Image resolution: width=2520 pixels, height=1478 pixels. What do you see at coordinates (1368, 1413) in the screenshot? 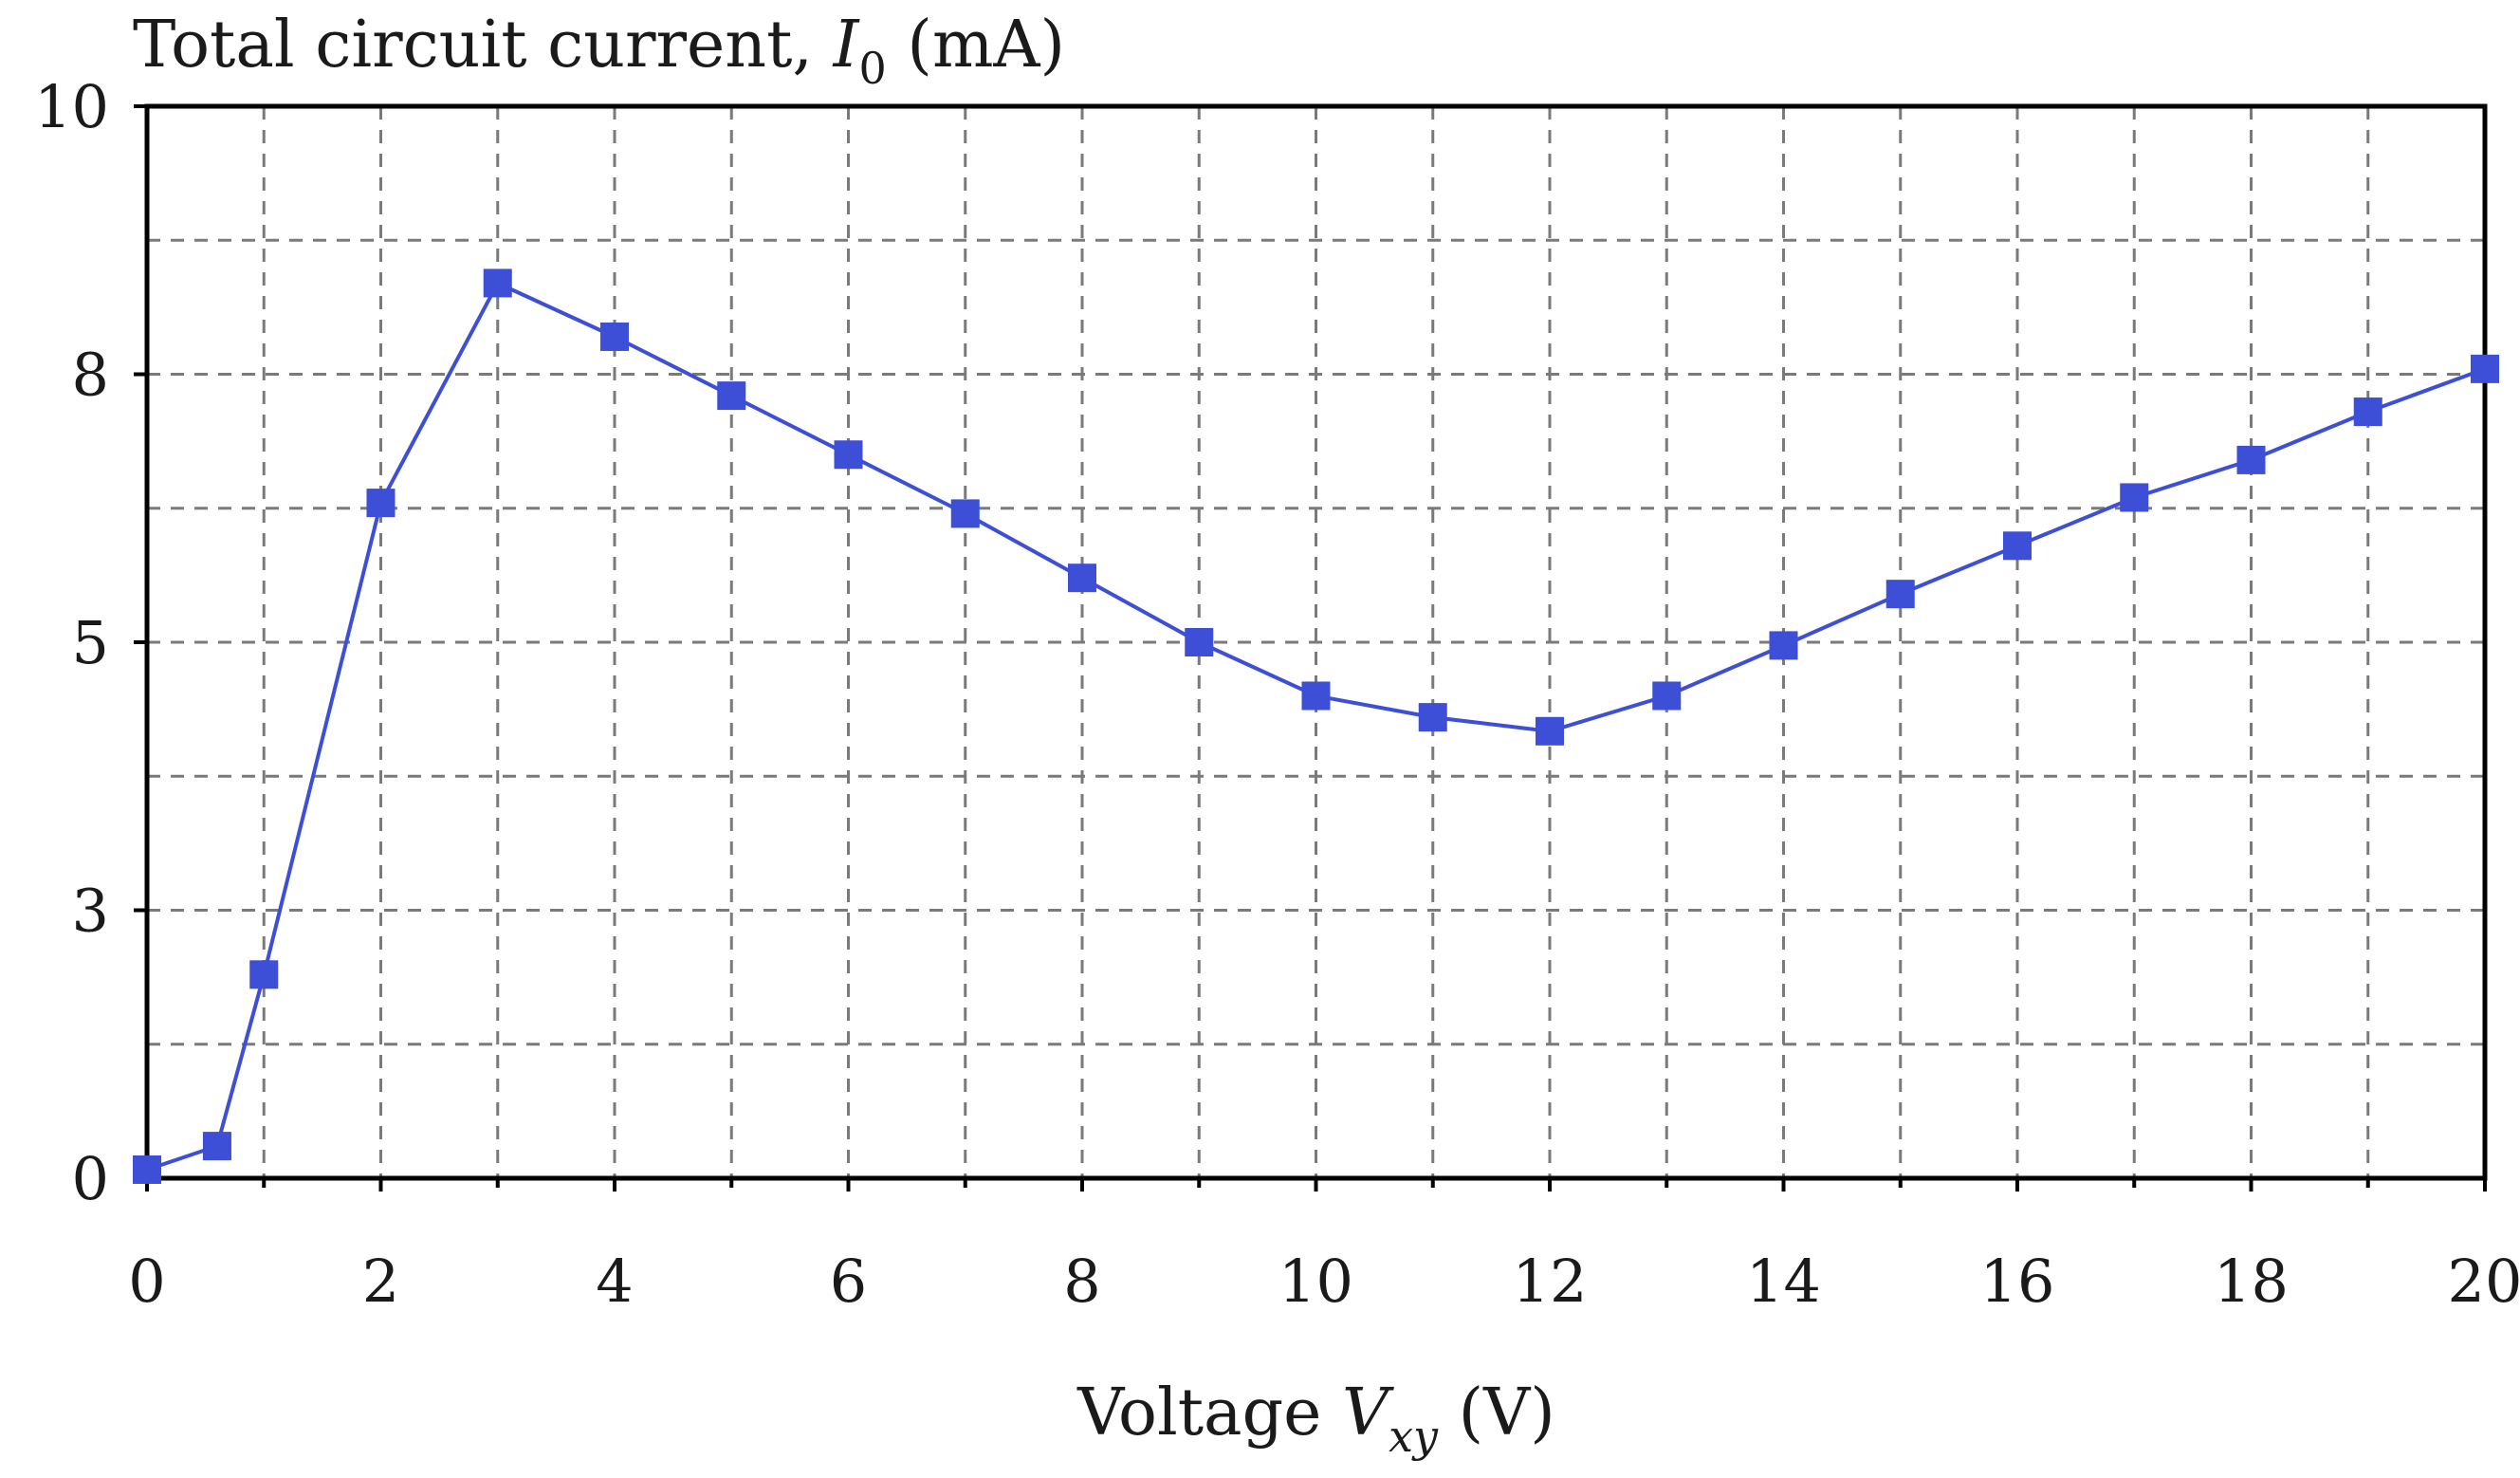
I see `x-axis-title-variable: V` at bounding box center [1368, 1413].